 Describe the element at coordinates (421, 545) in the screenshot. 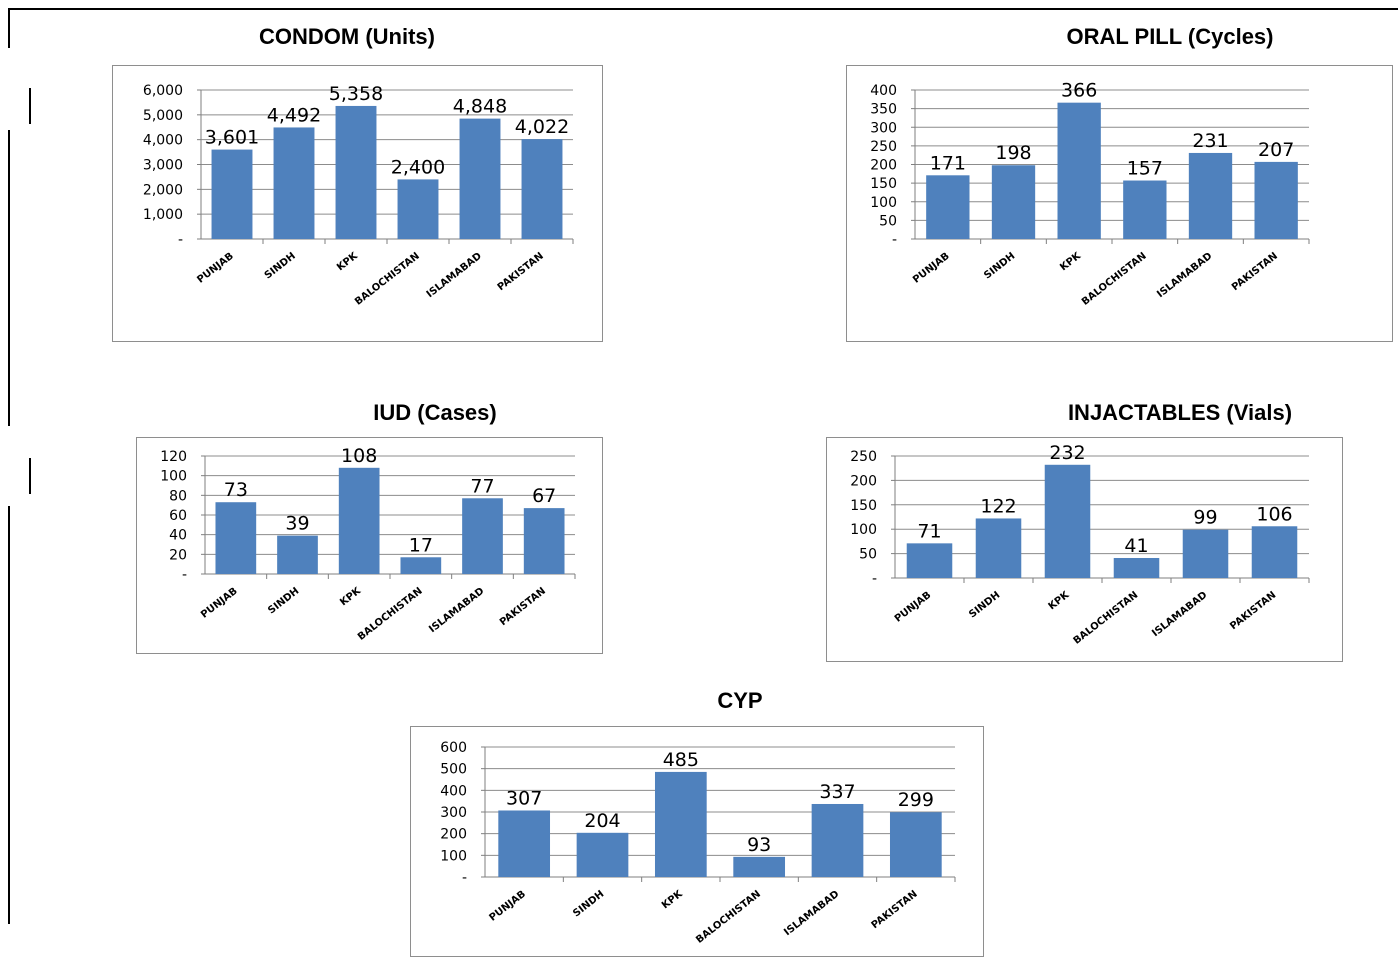

I see `data-label: 17` at that location.